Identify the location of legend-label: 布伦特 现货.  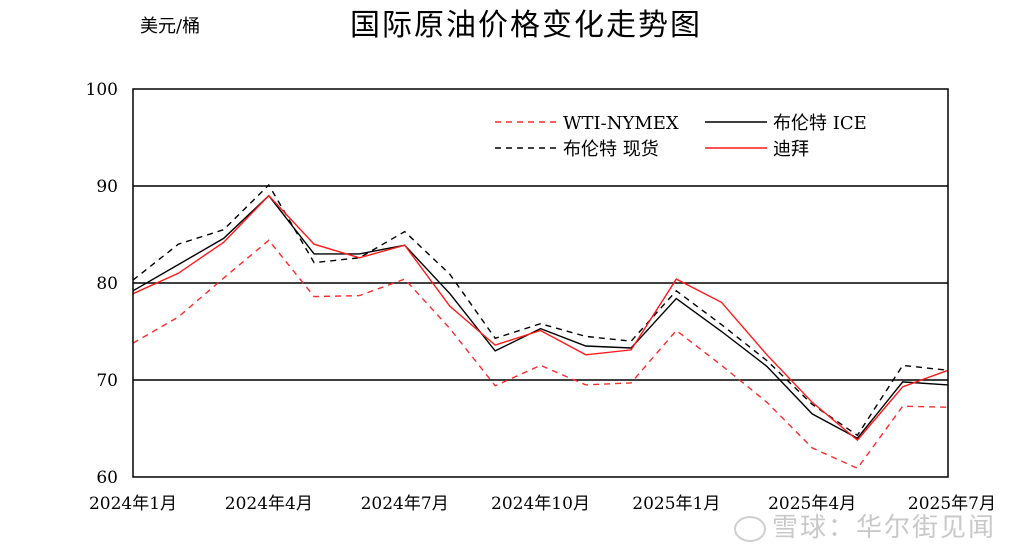
(611, 149).